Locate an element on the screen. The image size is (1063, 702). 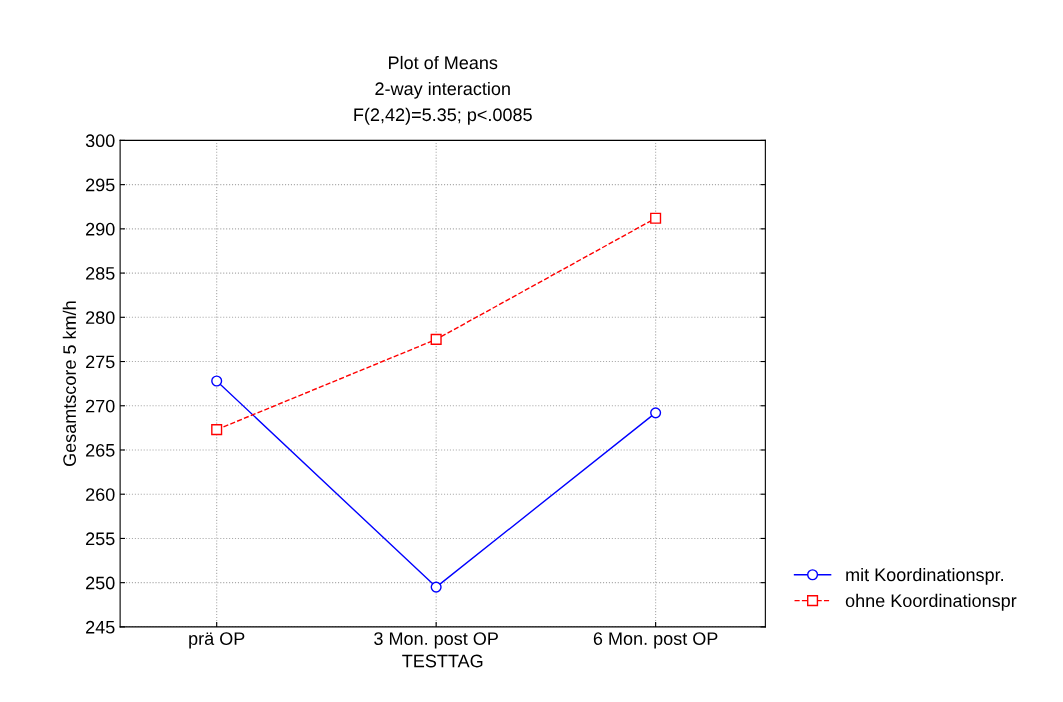
y-tick-label: 245 is located at coordinates (100, 627).